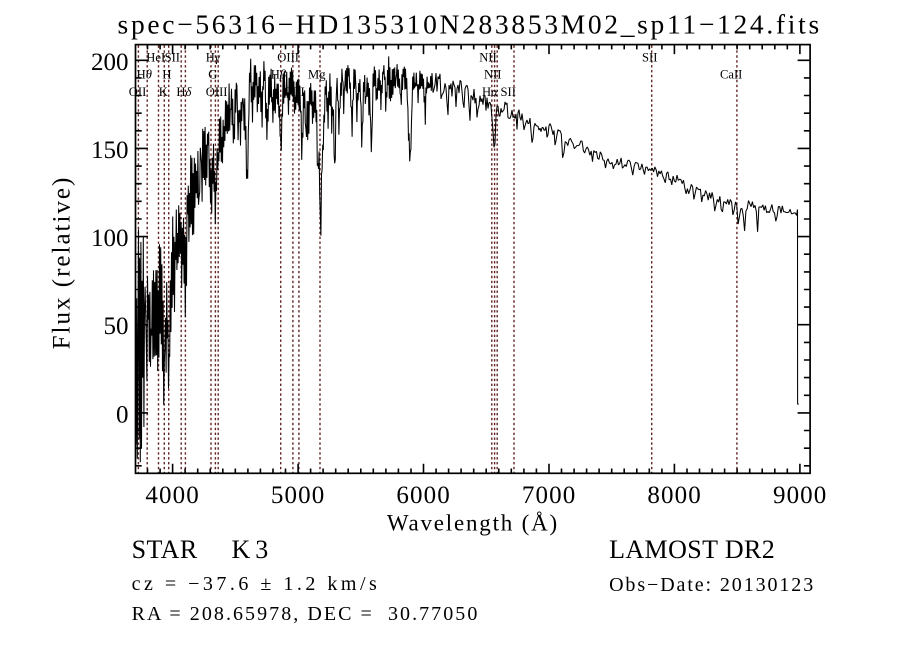  I want to click on svg-text: G, so click(212, 75).